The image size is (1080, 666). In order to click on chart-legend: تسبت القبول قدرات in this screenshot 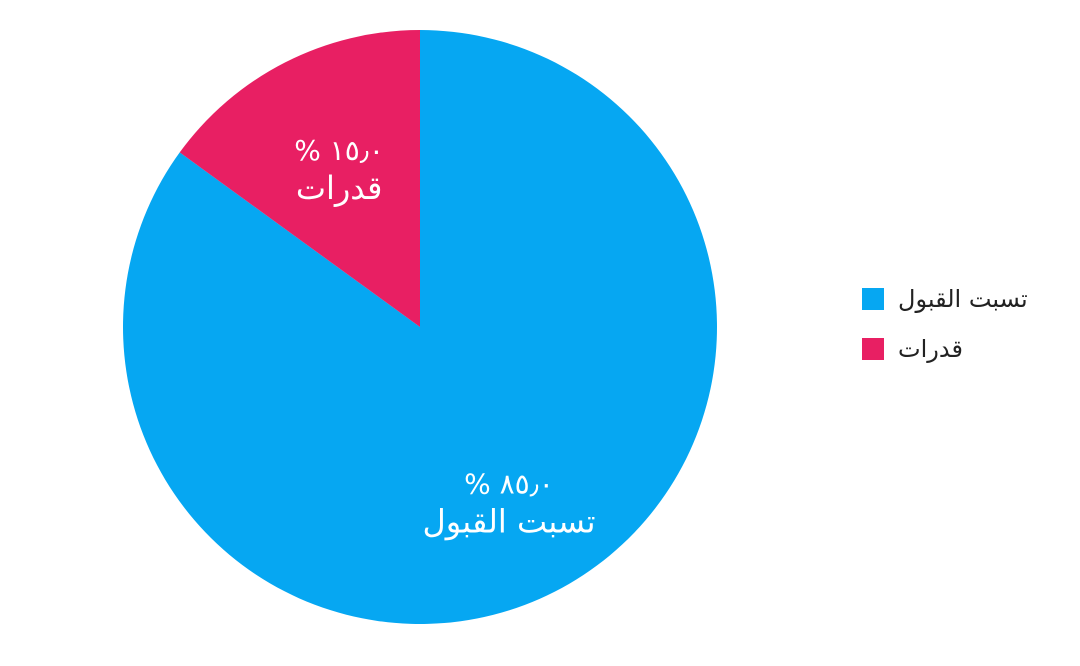, I will do `click(962, 334)`.